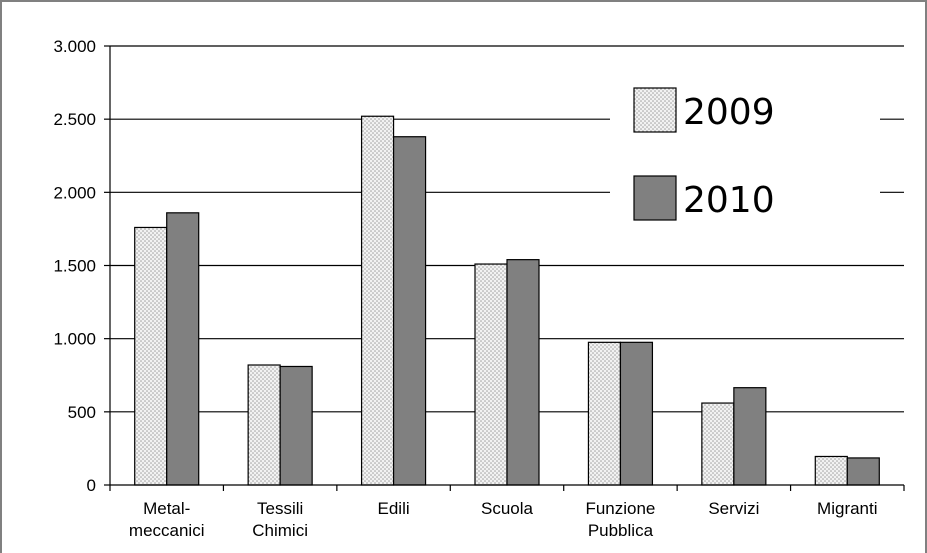  Describe the element at coordinates (847, 508) in the screenshot. I see `x-category-label: Migranti` at that location.